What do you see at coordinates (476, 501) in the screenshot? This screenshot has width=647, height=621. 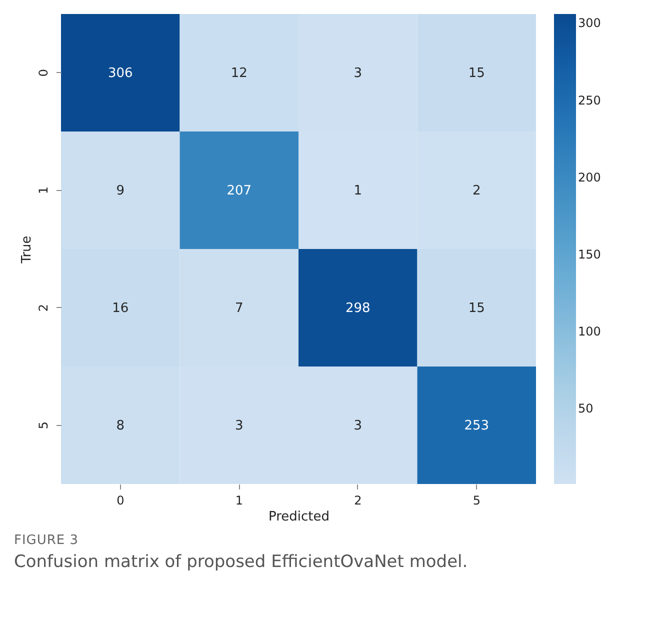 I see `x-tick-label: 5` at bounding box center [476, 501].